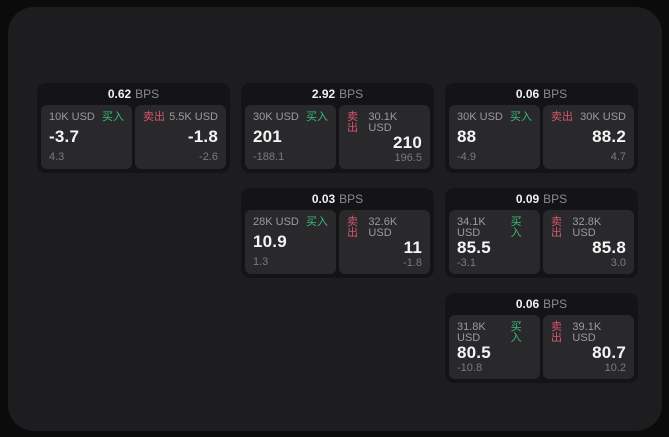 This screenshot has height=437, width=669. Describe the element at coordinates (494, 228) in the screenshot. I see `buy-panel-top: 34.1K USD 买入` at that location.